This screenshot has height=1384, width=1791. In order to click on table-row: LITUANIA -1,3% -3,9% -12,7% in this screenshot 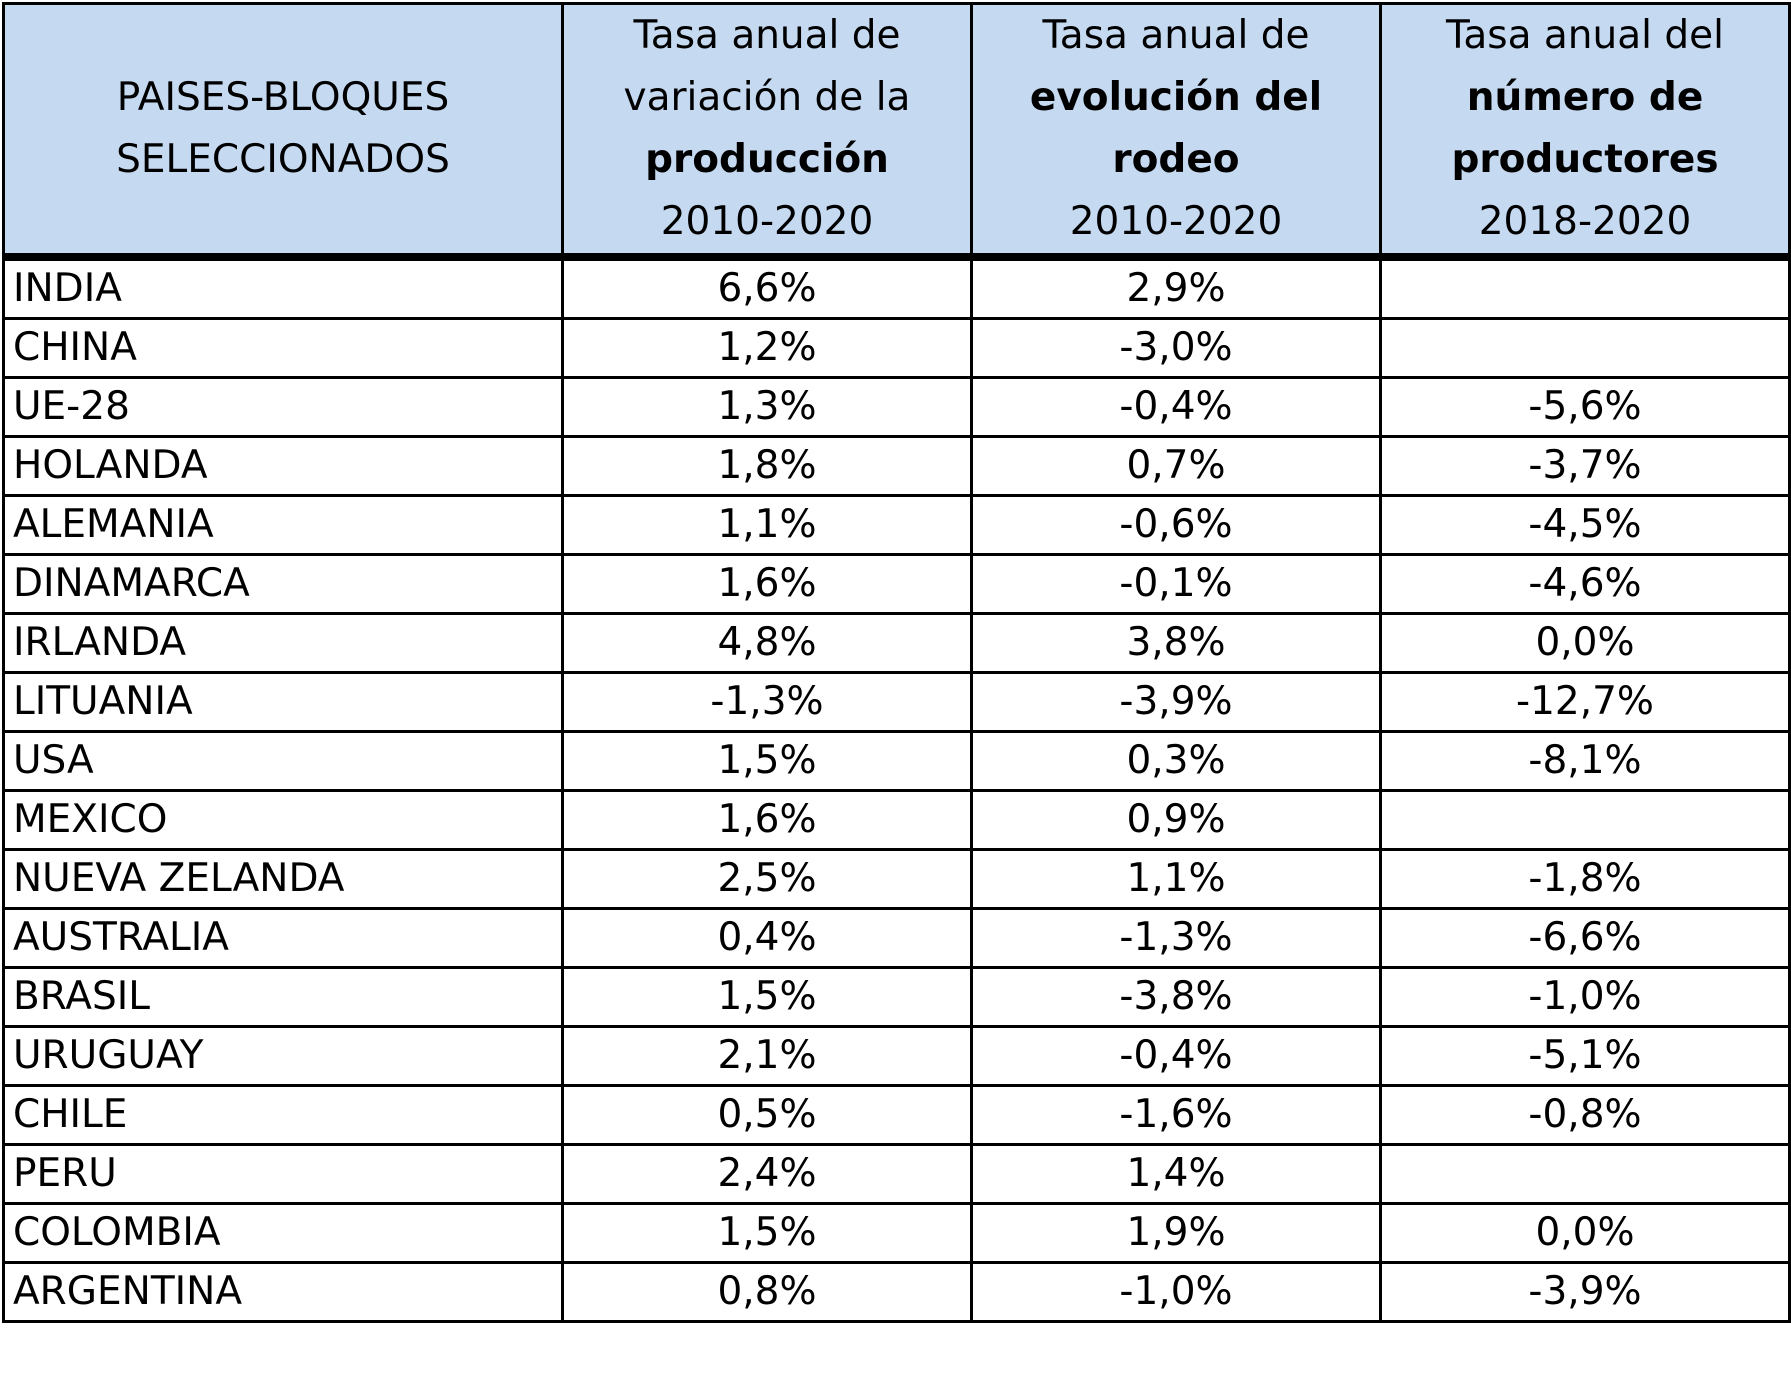, I will do `click(896, 702)`.